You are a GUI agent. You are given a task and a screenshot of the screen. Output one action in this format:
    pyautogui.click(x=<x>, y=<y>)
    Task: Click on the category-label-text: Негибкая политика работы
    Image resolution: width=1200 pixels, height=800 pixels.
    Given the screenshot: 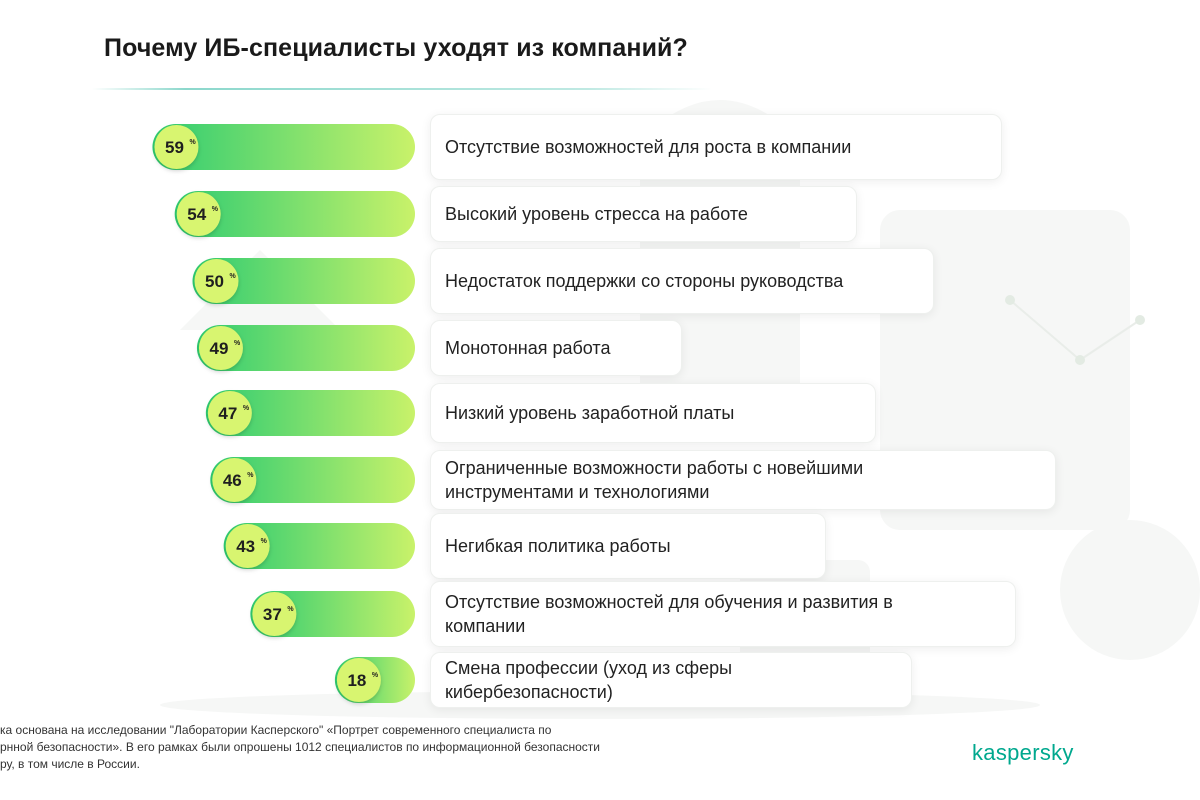 What is the action you would take?
    pyautogui.click(x=558, y=546)
    